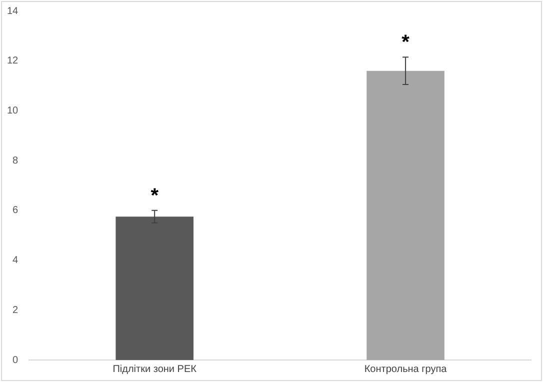 The height and width of the screenshot is (382, 543). I want to click on y-tick-label: 12, so click(13, 61).